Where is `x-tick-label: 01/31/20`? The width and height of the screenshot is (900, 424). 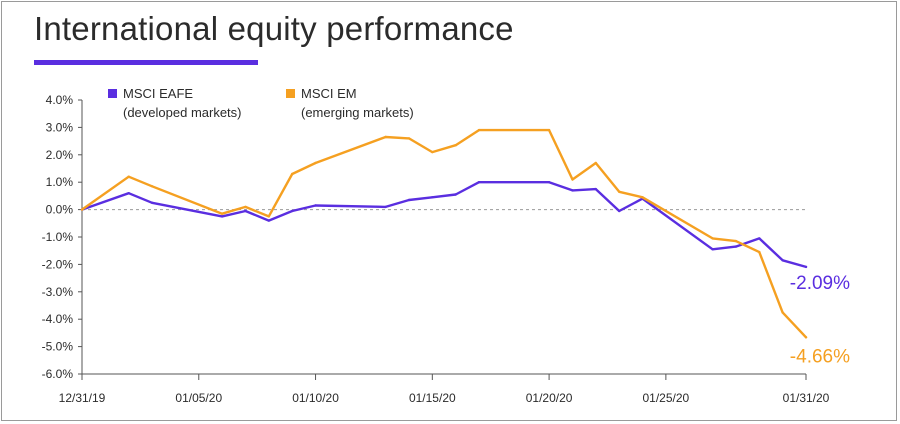
x-tick-label: 01/31/20 is located at coordinates (806, 398).